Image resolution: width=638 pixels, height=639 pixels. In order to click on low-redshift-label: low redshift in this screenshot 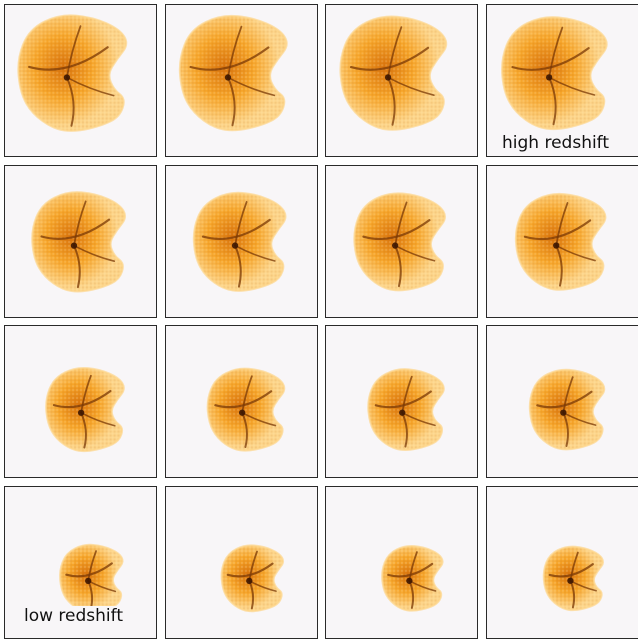, I will do `click(74, 616)`.